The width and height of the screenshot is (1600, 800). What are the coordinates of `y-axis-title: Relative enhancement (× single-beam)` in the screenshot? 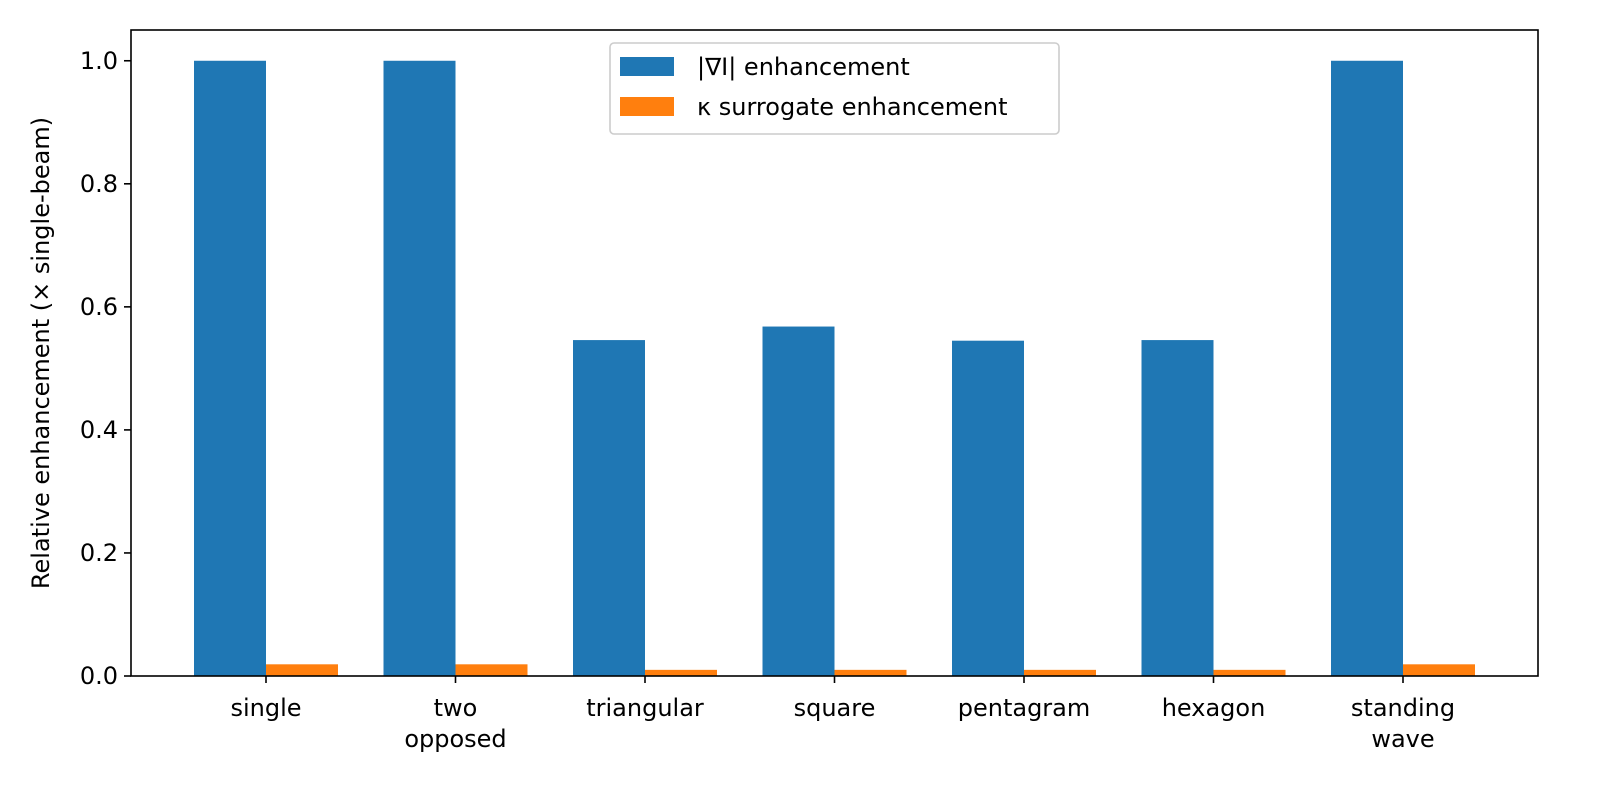 It's located at (41, 353).